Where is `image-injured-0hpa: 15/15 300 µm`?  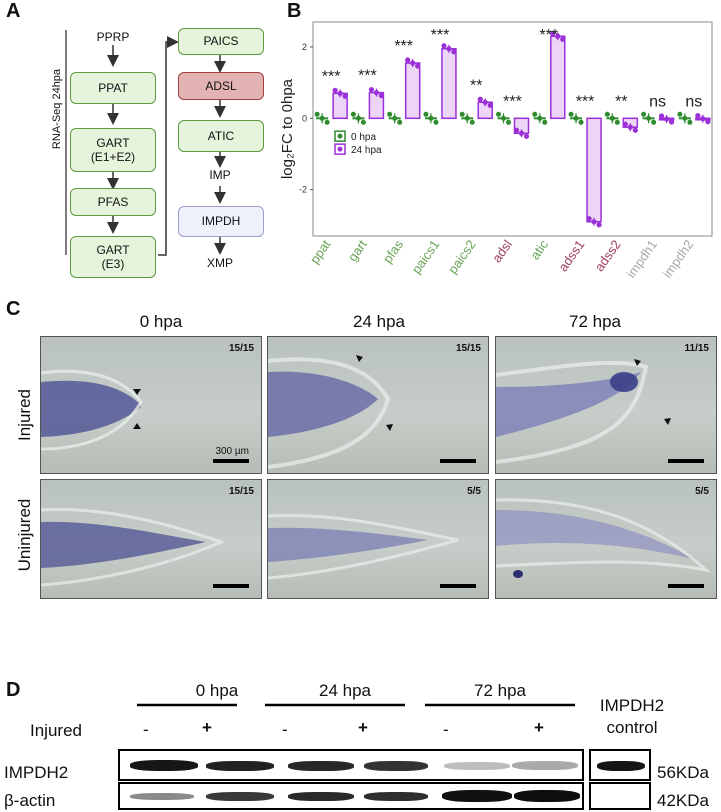
image-injured-0hpa: 15/15 300 µm is located at coordinates (151, 405).